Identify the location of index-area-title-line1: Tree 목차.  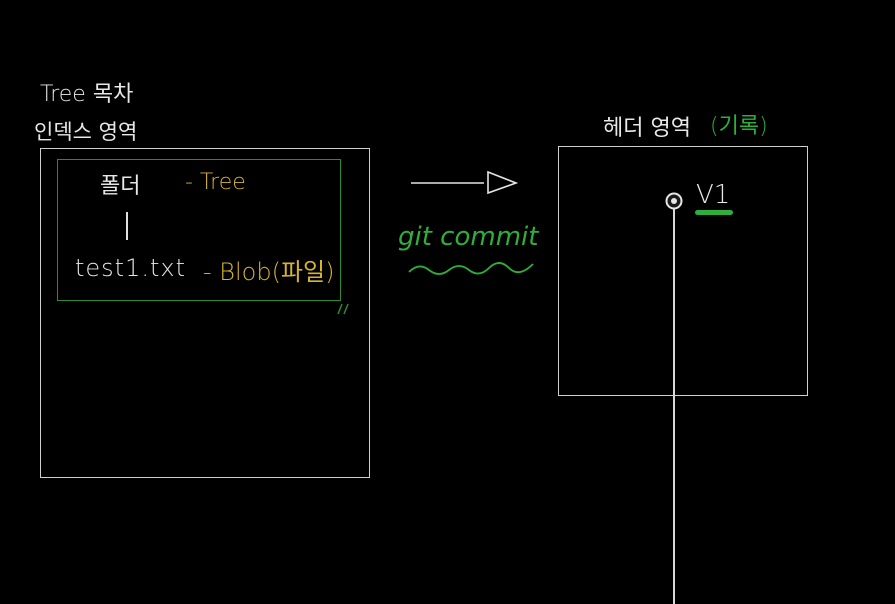
(87, 94).